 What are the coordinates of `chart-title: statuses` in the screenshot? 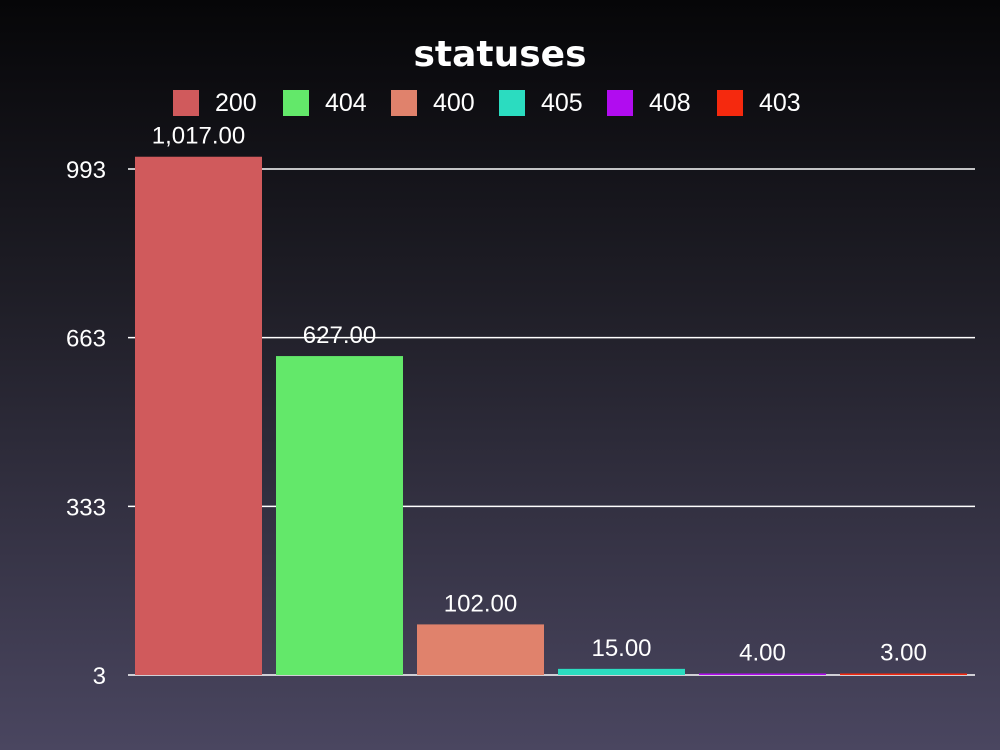 It's located at (499, 54).